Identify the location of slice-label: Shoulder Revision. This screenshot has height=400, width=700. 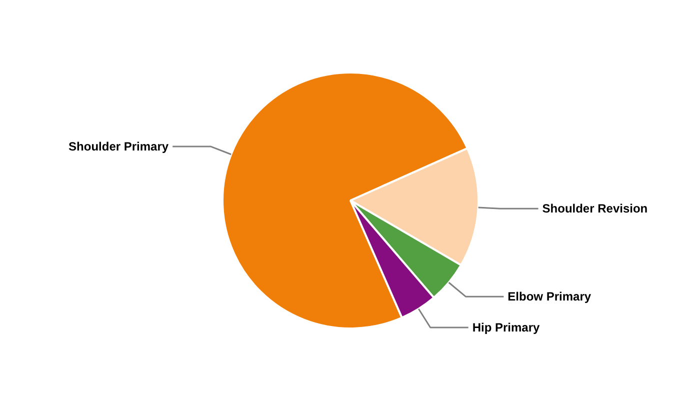
(595, 209).